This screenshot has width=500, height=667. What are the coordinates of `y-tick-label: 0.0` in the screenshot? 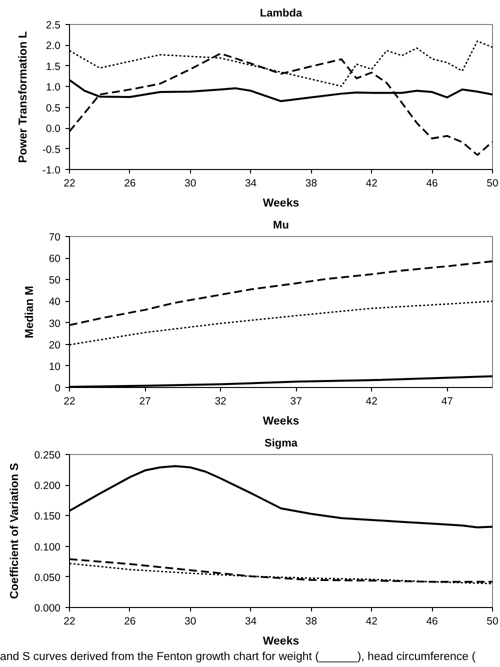 It's located at (53, 129).